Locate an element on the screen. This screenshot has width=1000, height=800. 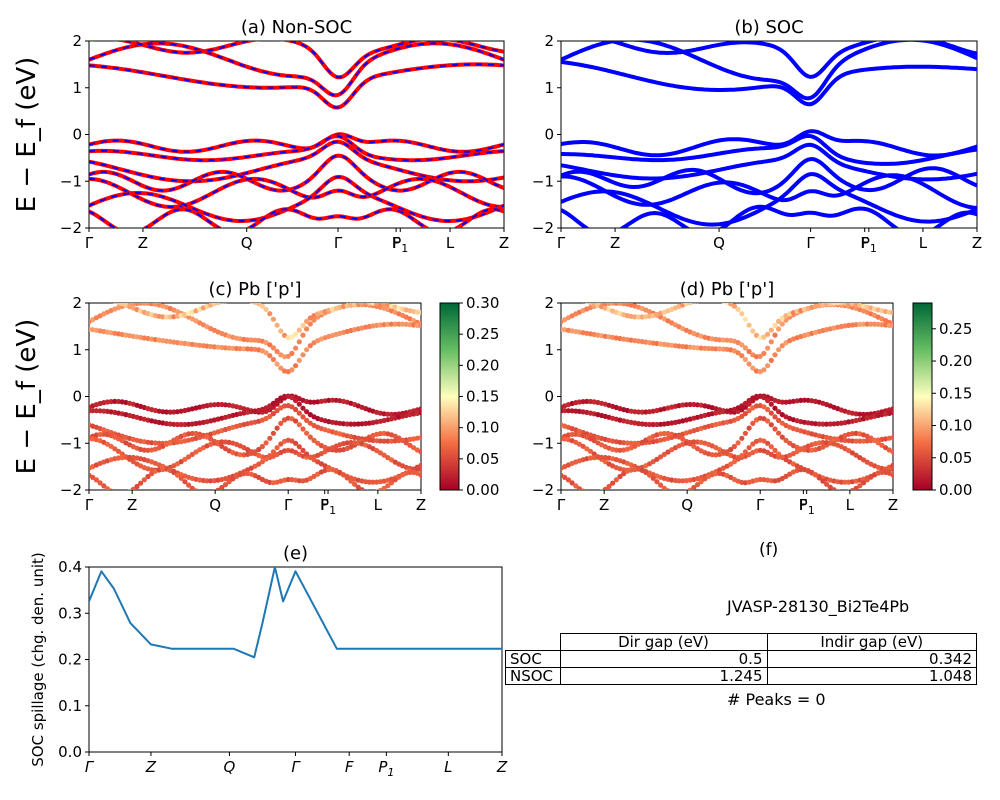
plot-frame-d is located at coordinates (727, 396).